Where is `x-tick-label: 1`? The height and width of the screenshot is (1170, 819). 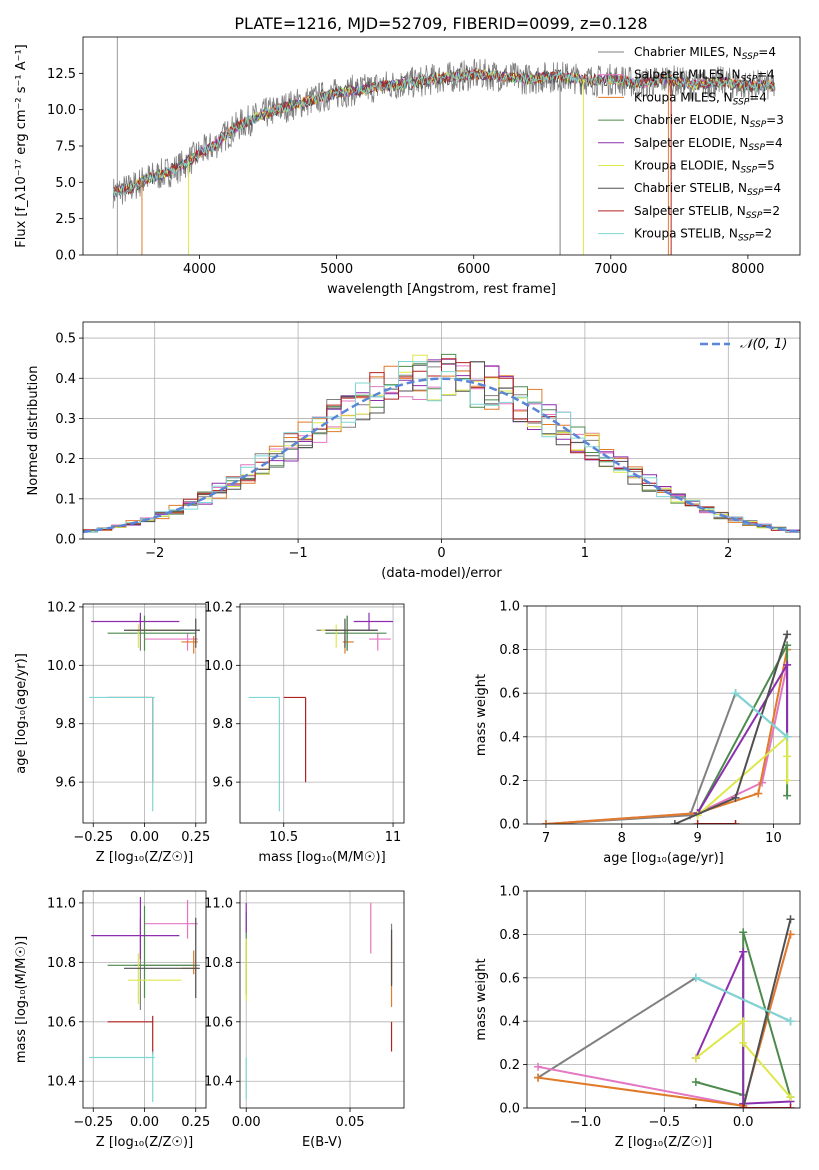 x-tick-label: 1 is located at coordinates (585, 553).